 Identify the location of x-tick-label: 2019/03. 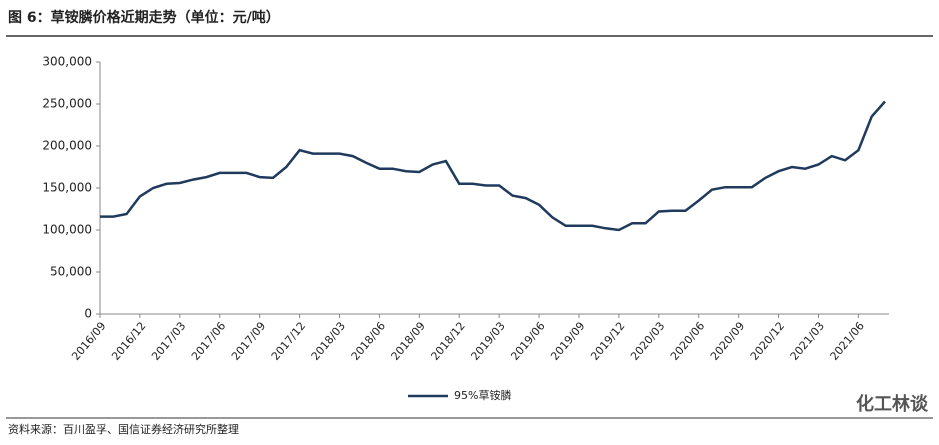
(487, 341).